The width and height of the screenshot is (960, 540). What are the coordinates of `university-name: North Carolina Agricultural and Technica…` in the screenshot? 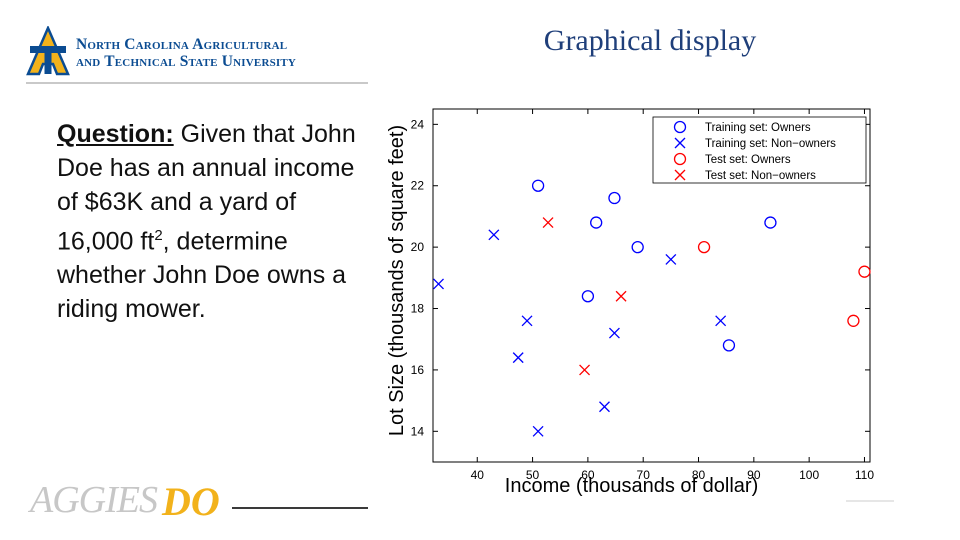 It's located at (186, 53).